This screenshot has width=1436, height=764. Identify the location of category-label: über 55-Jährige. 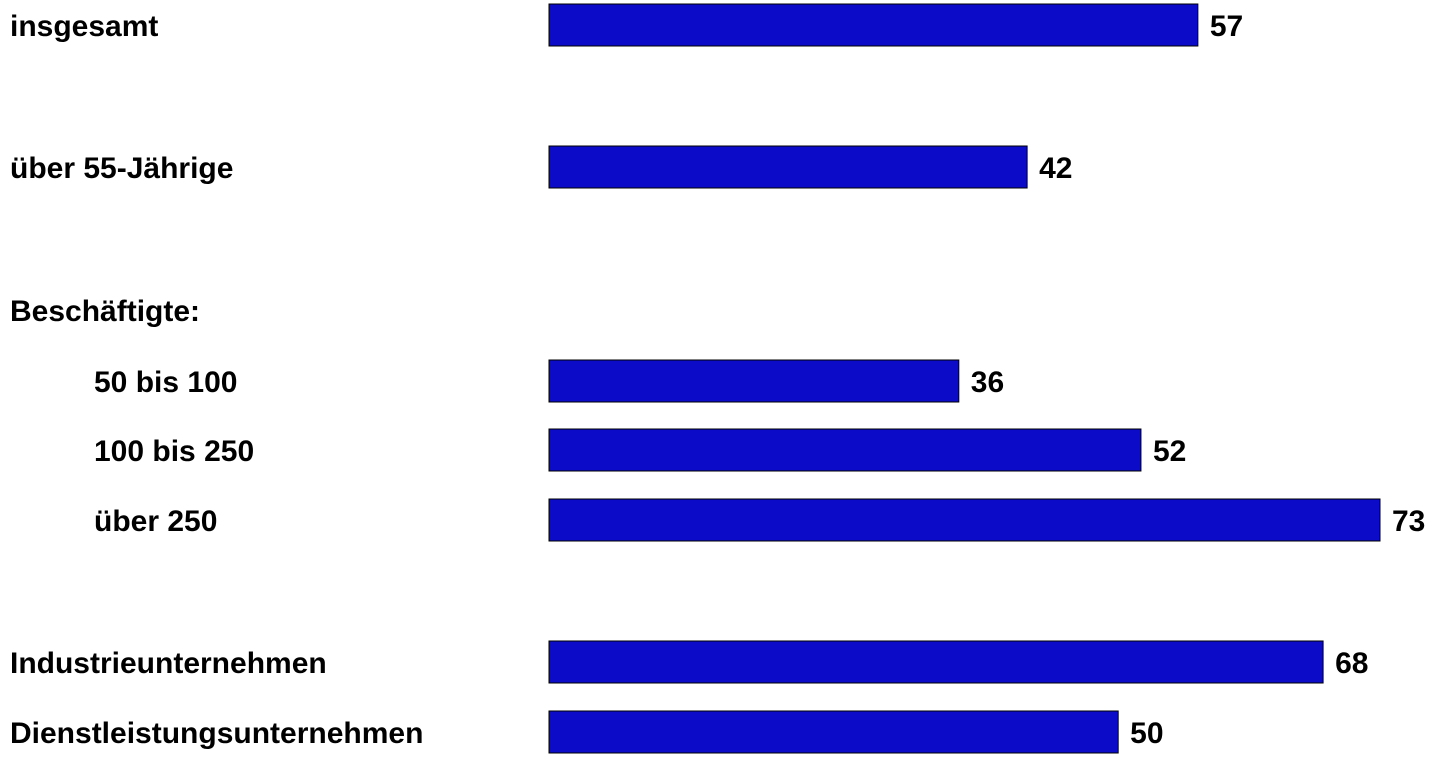
(121, 168).